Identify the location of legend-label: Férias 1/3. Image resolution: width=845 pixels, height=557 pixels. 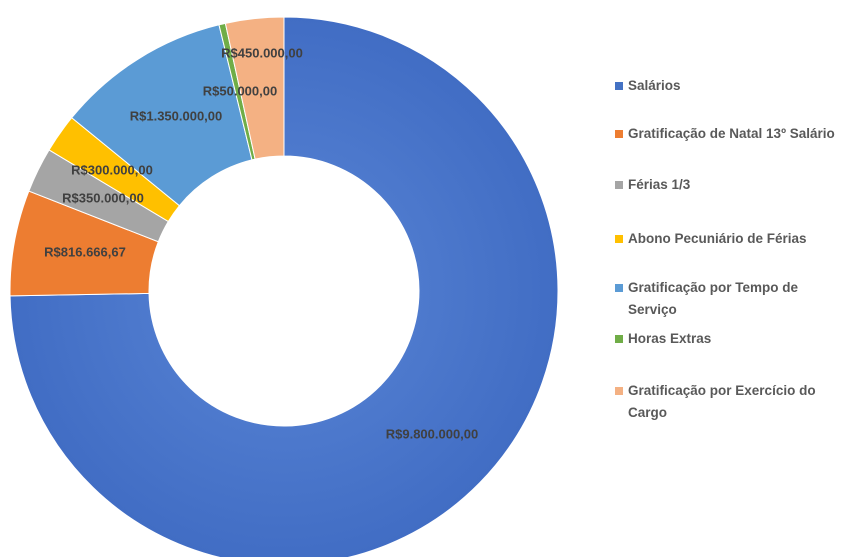
(659, 184).